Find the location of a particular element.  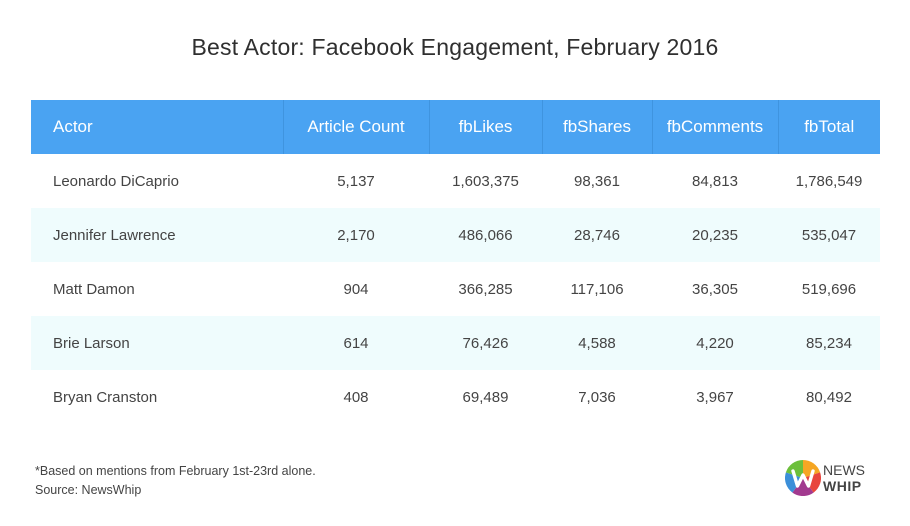

table-cell: 2,170 is located at coordinates (356, 235).